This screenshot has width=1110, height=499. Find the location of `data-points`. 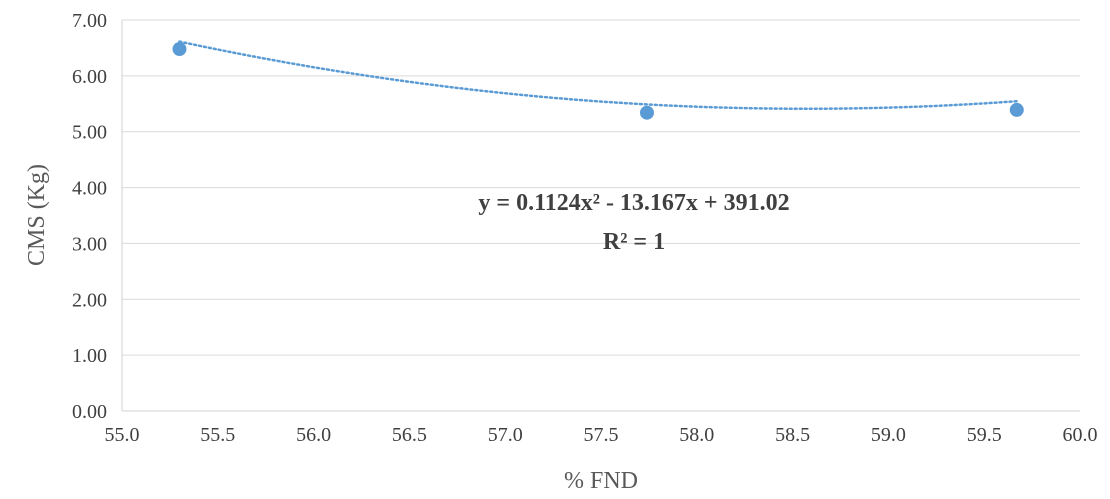

data-points is located at coordinates (598, 81).